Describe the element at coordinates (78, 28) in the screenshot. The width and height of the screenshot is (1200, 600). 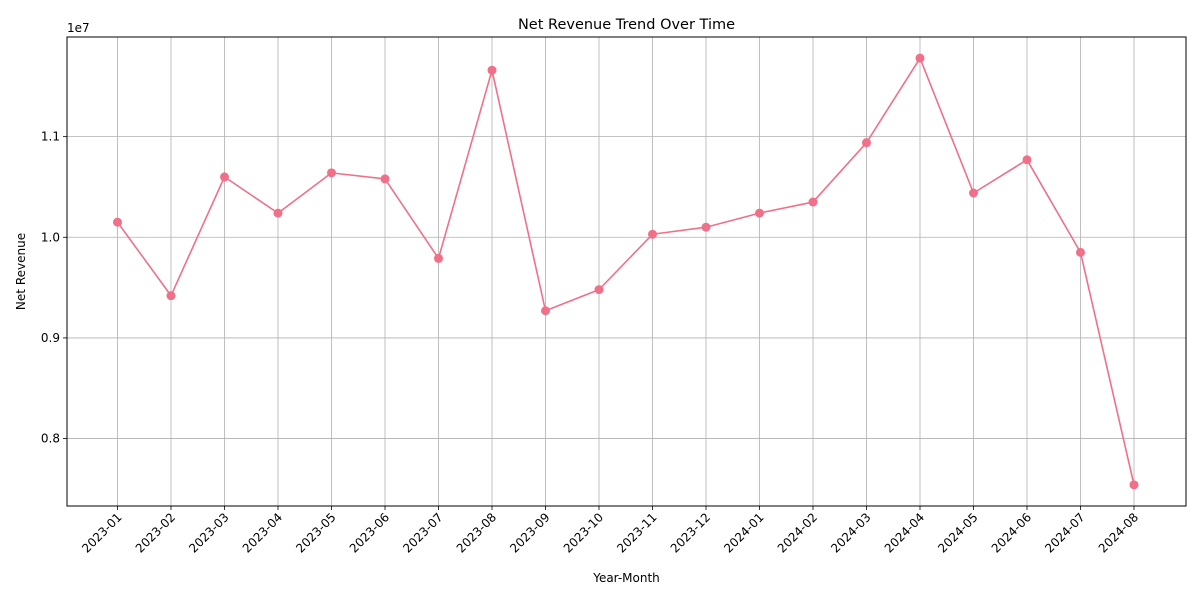
I see `y-axis-offset-label: 1e7` at that location.